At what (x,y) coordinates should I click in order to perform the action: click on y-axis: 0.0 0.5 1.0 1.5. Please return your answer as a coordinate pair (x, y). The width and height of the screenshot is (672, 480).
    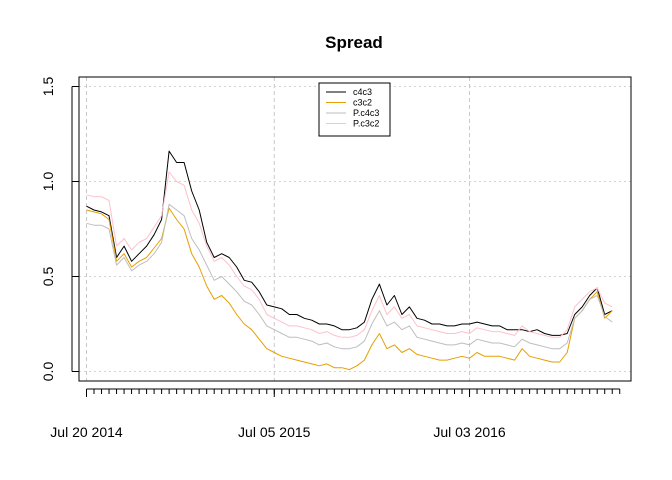
    Looking at the image, I should click on (59, 229).